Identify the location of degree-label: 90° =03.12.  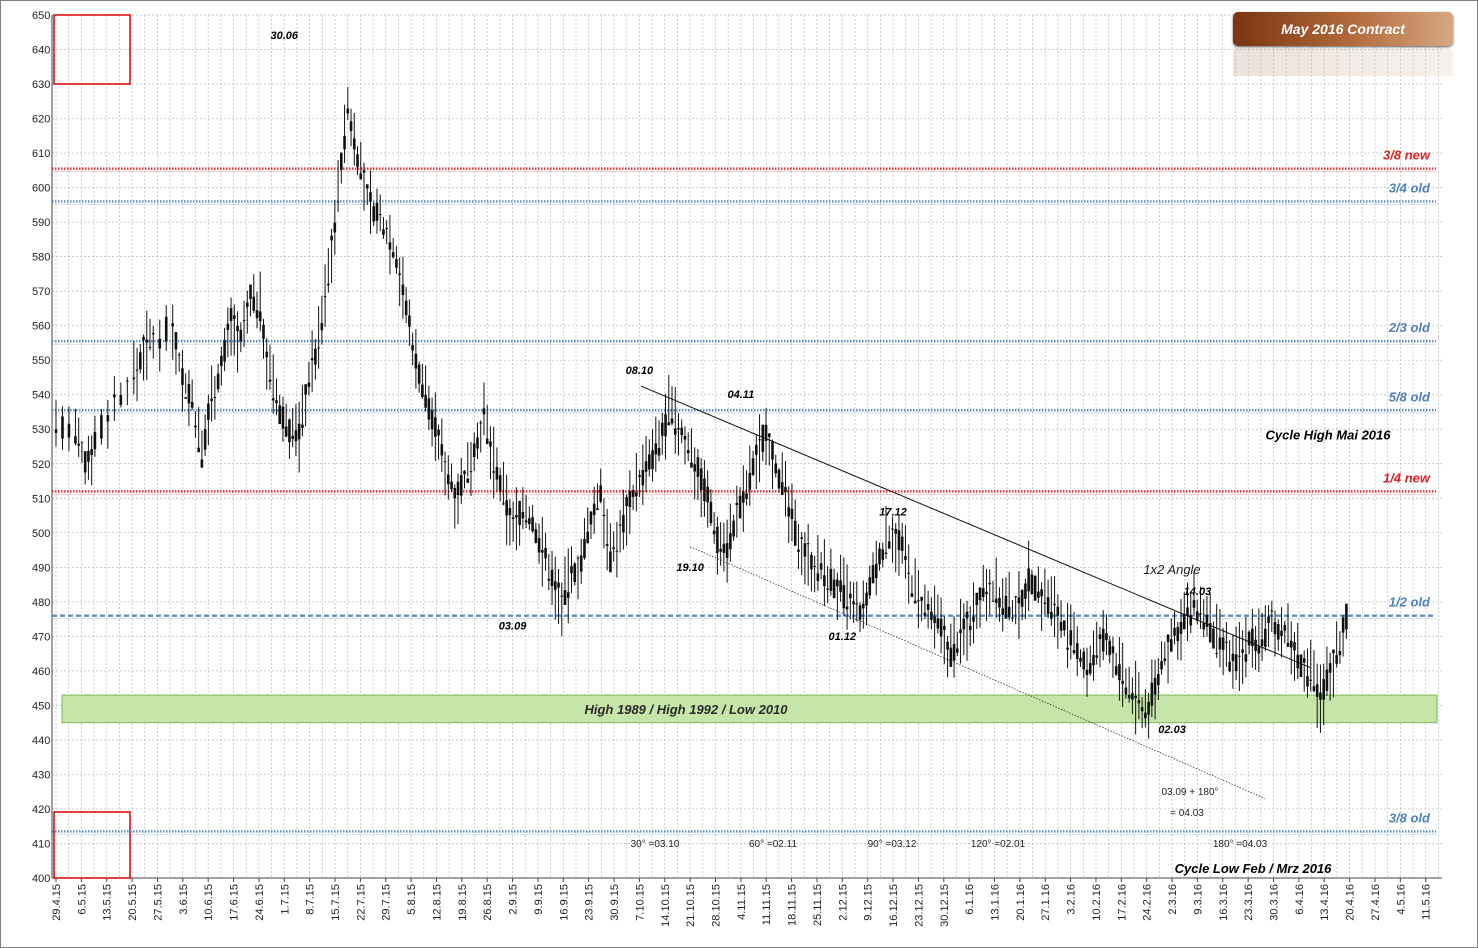
(892, 844).